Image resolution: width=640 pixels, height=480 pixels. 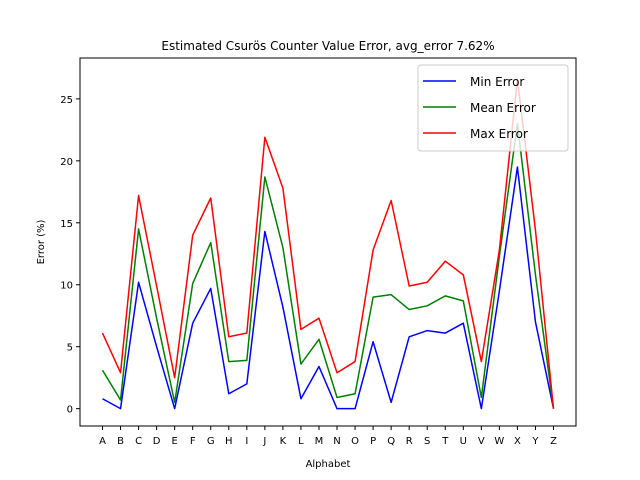 I want to click on x-tick-label: J, so click(x=264, y=441).